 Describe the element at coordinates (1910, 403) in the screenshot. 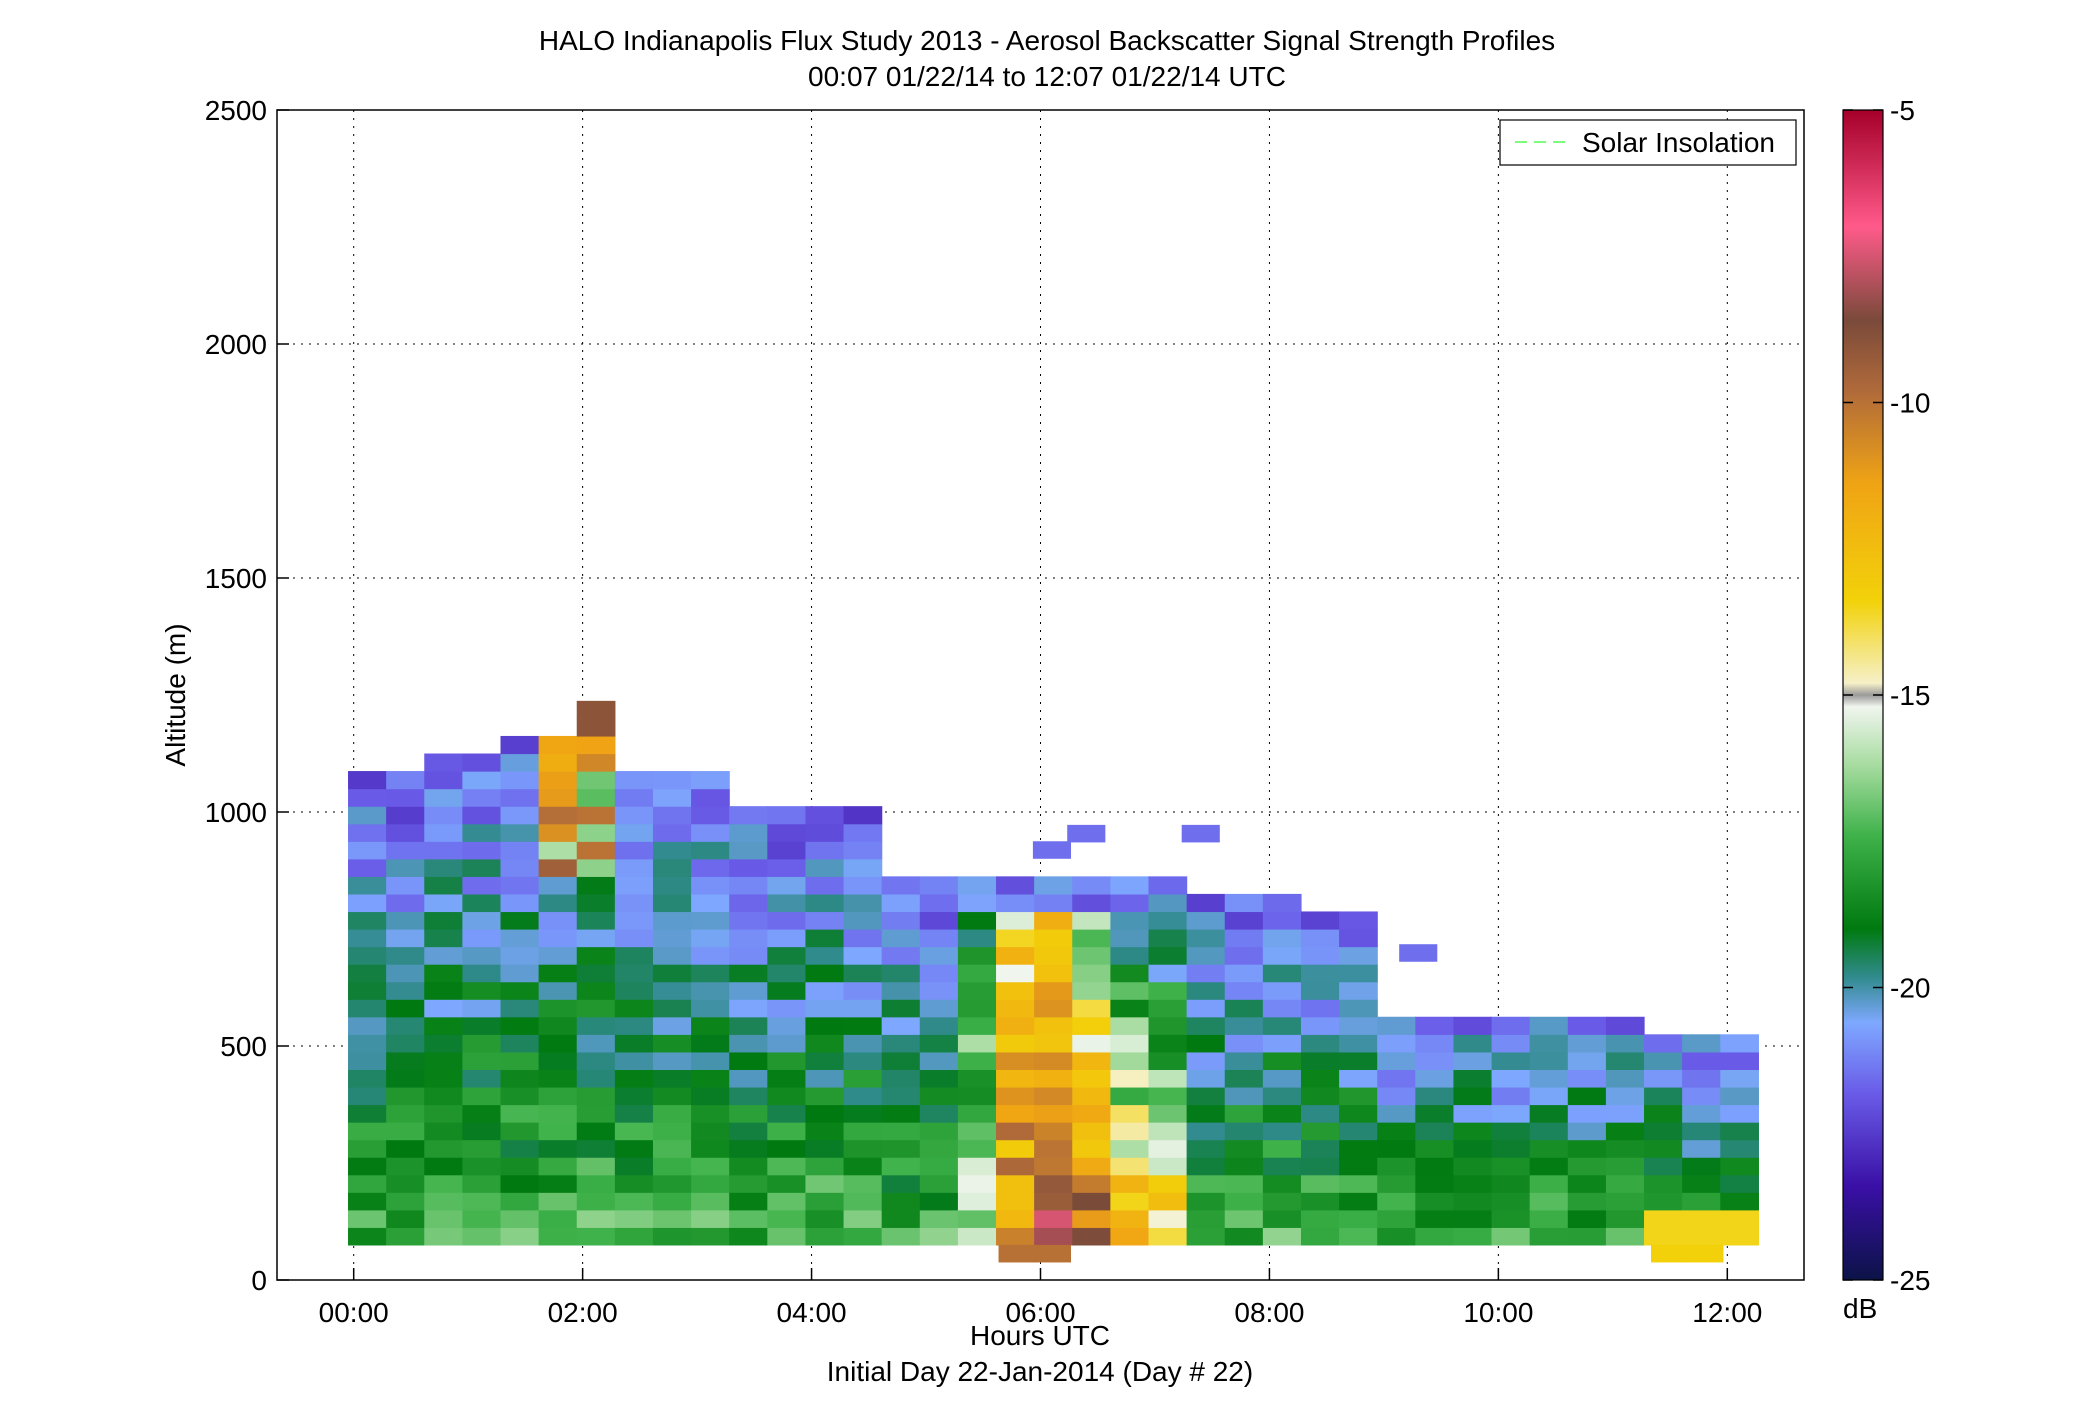

I see `colorbar-tick-label: -10` at that location.